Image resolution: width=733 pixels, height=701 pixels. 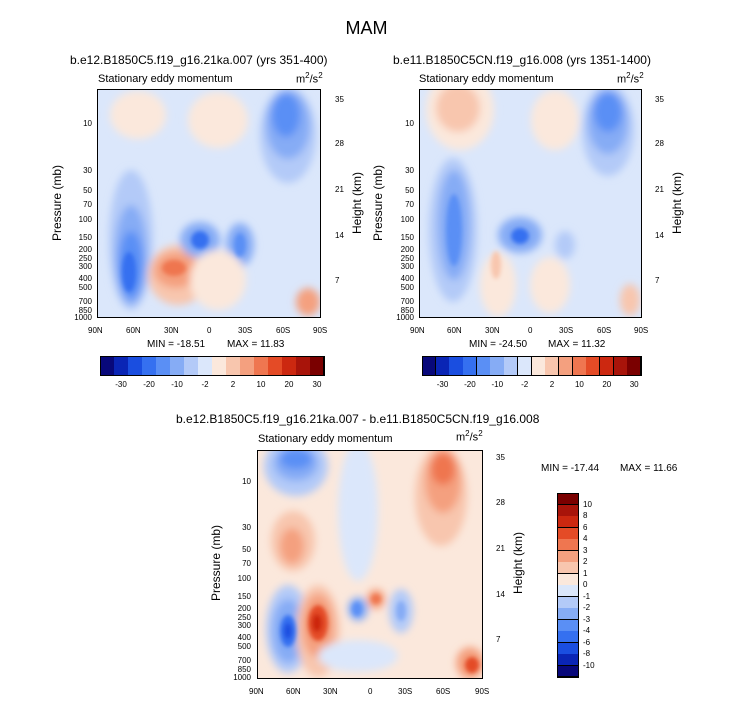 What do you see at coordinates (407, 310) in the screenshot?
I see `p2-ytick-850: 850` at bounding box center [407, 310].